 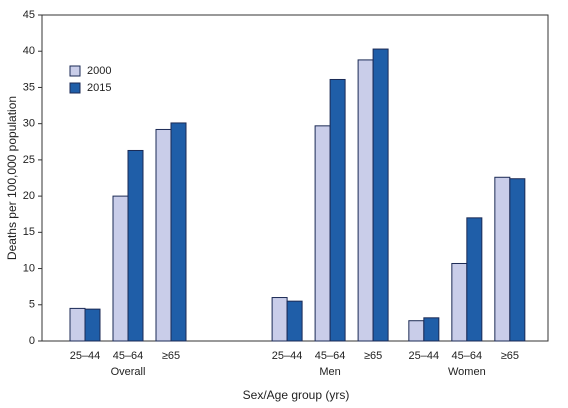 What do you see at coordinates (296, 395) in the screenshot?
I see `x-axis-title: Sex/Age group (yrs)` at bounding box center [296, 395].